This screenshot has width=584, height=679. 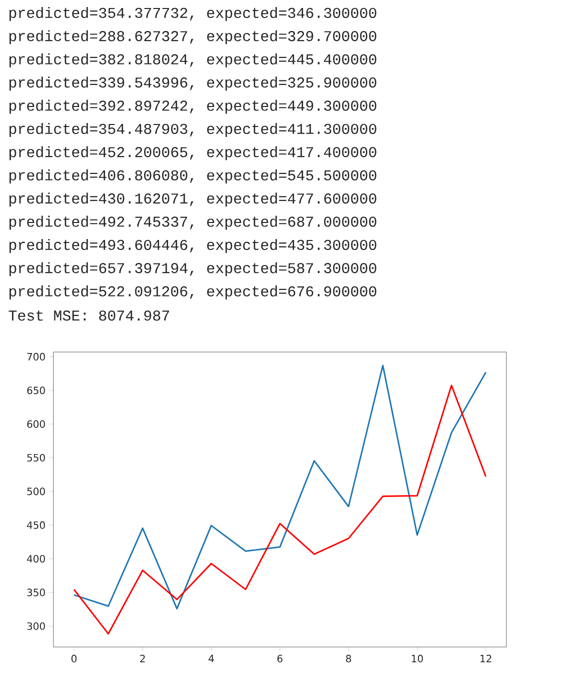 I want to click on x-tick-label: 4, so click(x=211, y=658).